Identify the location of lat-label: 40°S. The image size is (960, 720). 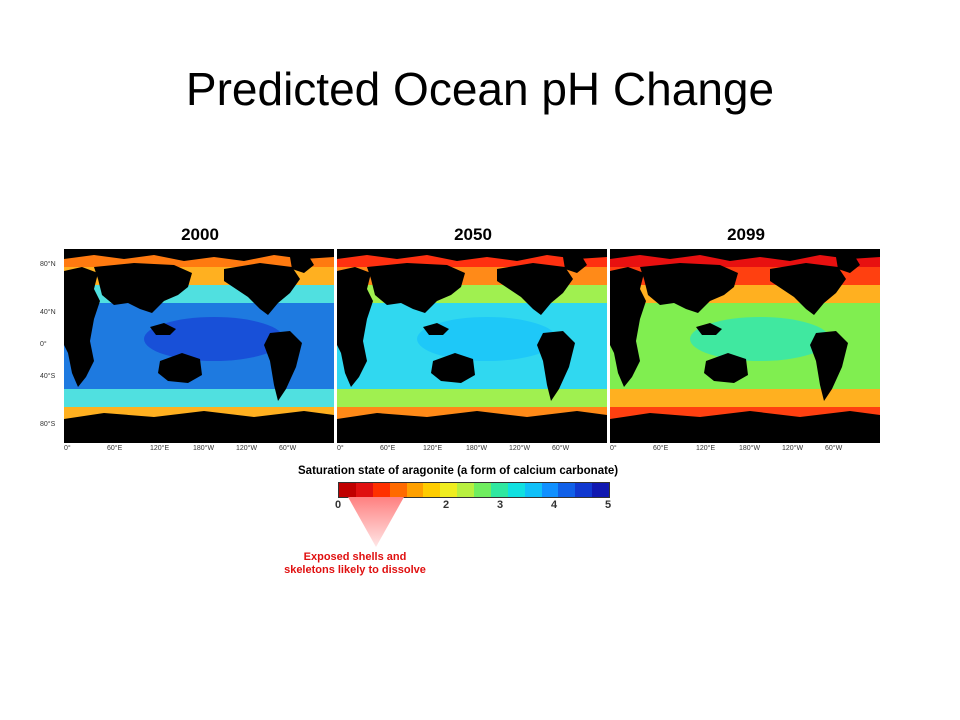
(48, 376).